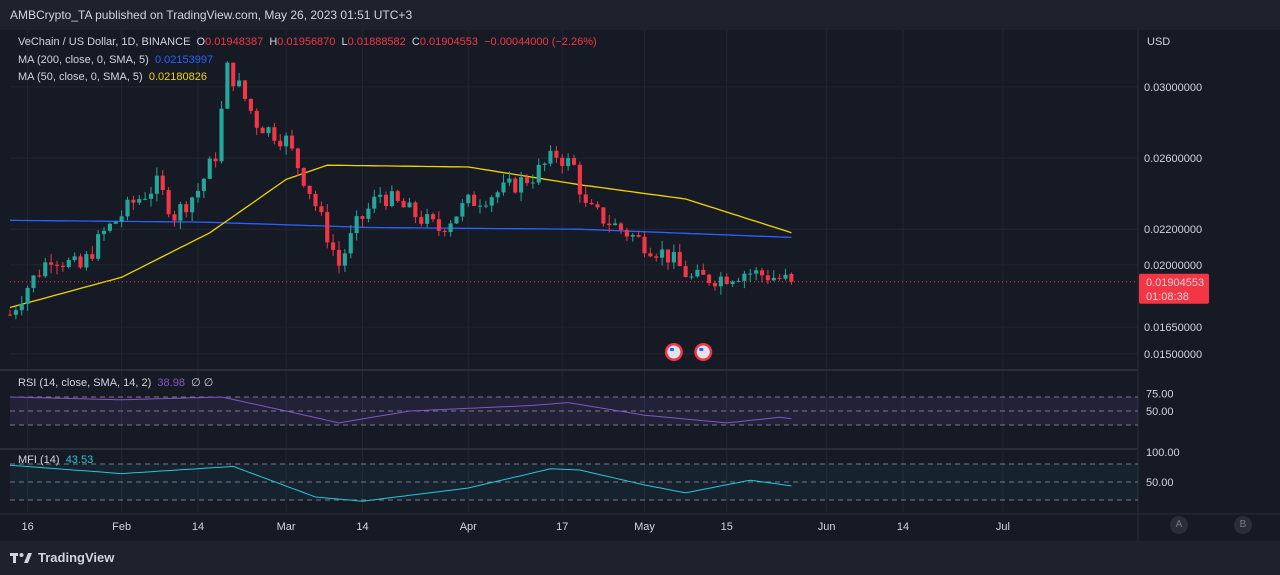  Describe the element at coordinates (1003, 527) in the screenshot. I see `time-tick-label: Jul` at that location.